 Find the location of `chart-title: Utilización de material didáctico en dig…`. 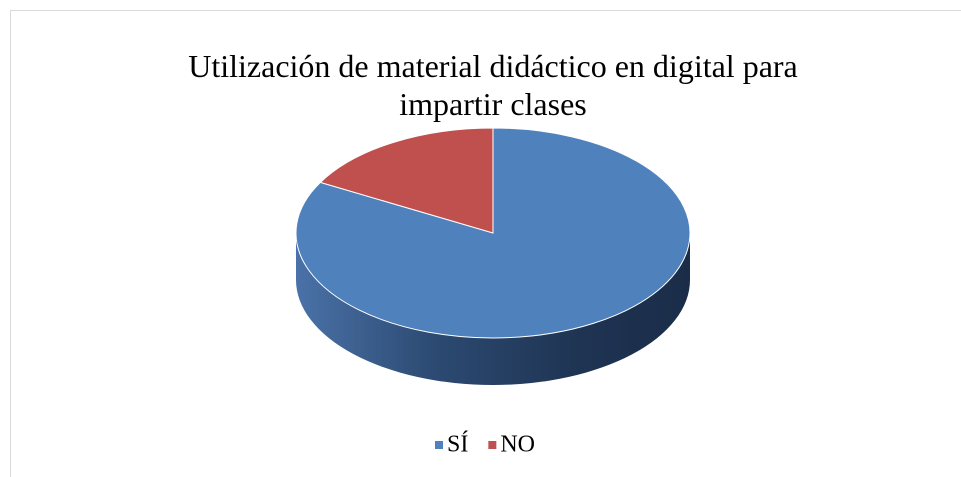

chart-title: Utilización de material didáctico en dig… is located at coordinates (493, 85).